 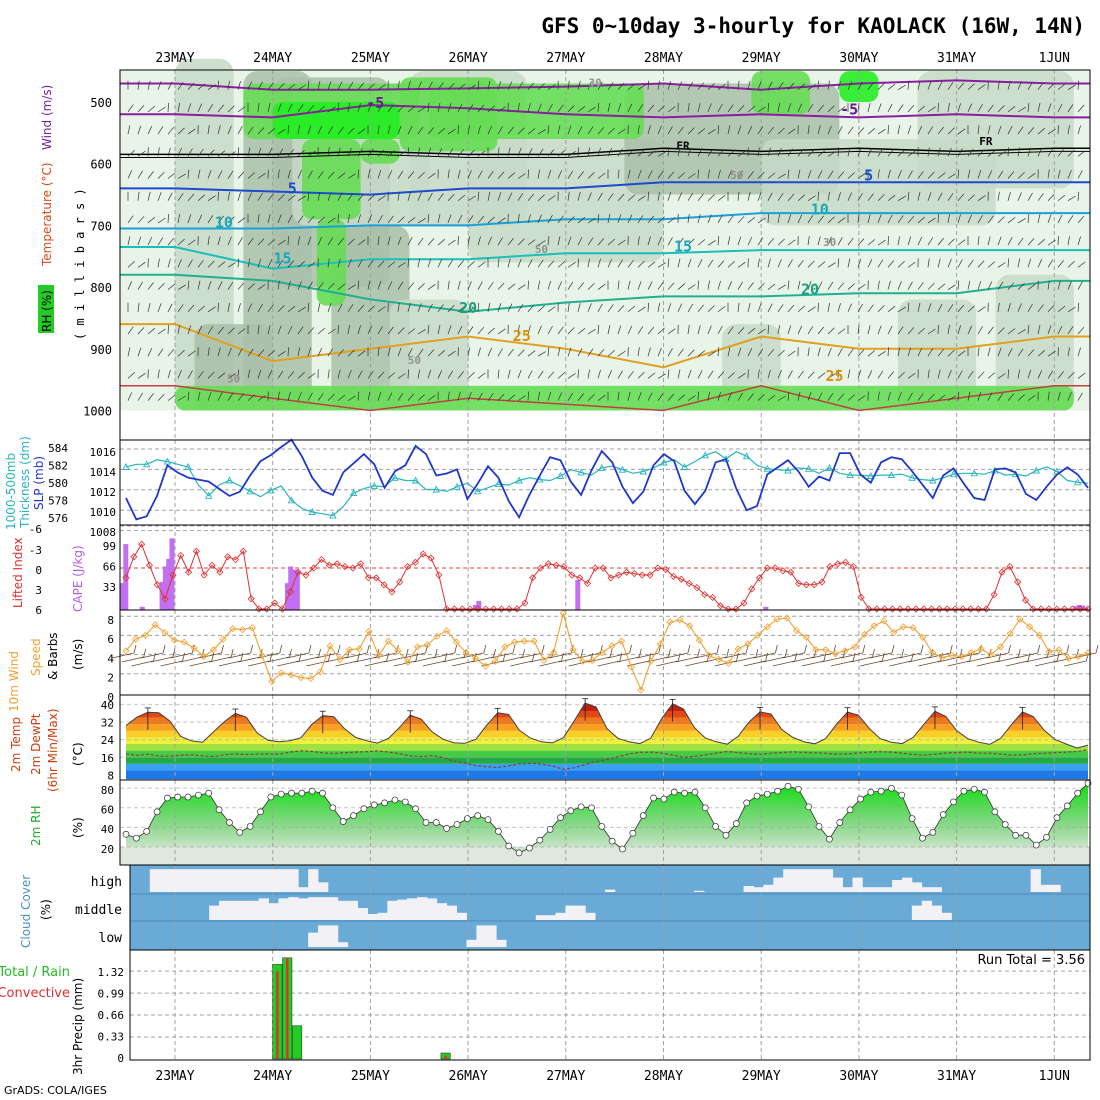 What do you see at coordinates (272, 1076) in the screenshot?
I see `date-label-bottom: 24MAY` at bounding box center [272, 1076].